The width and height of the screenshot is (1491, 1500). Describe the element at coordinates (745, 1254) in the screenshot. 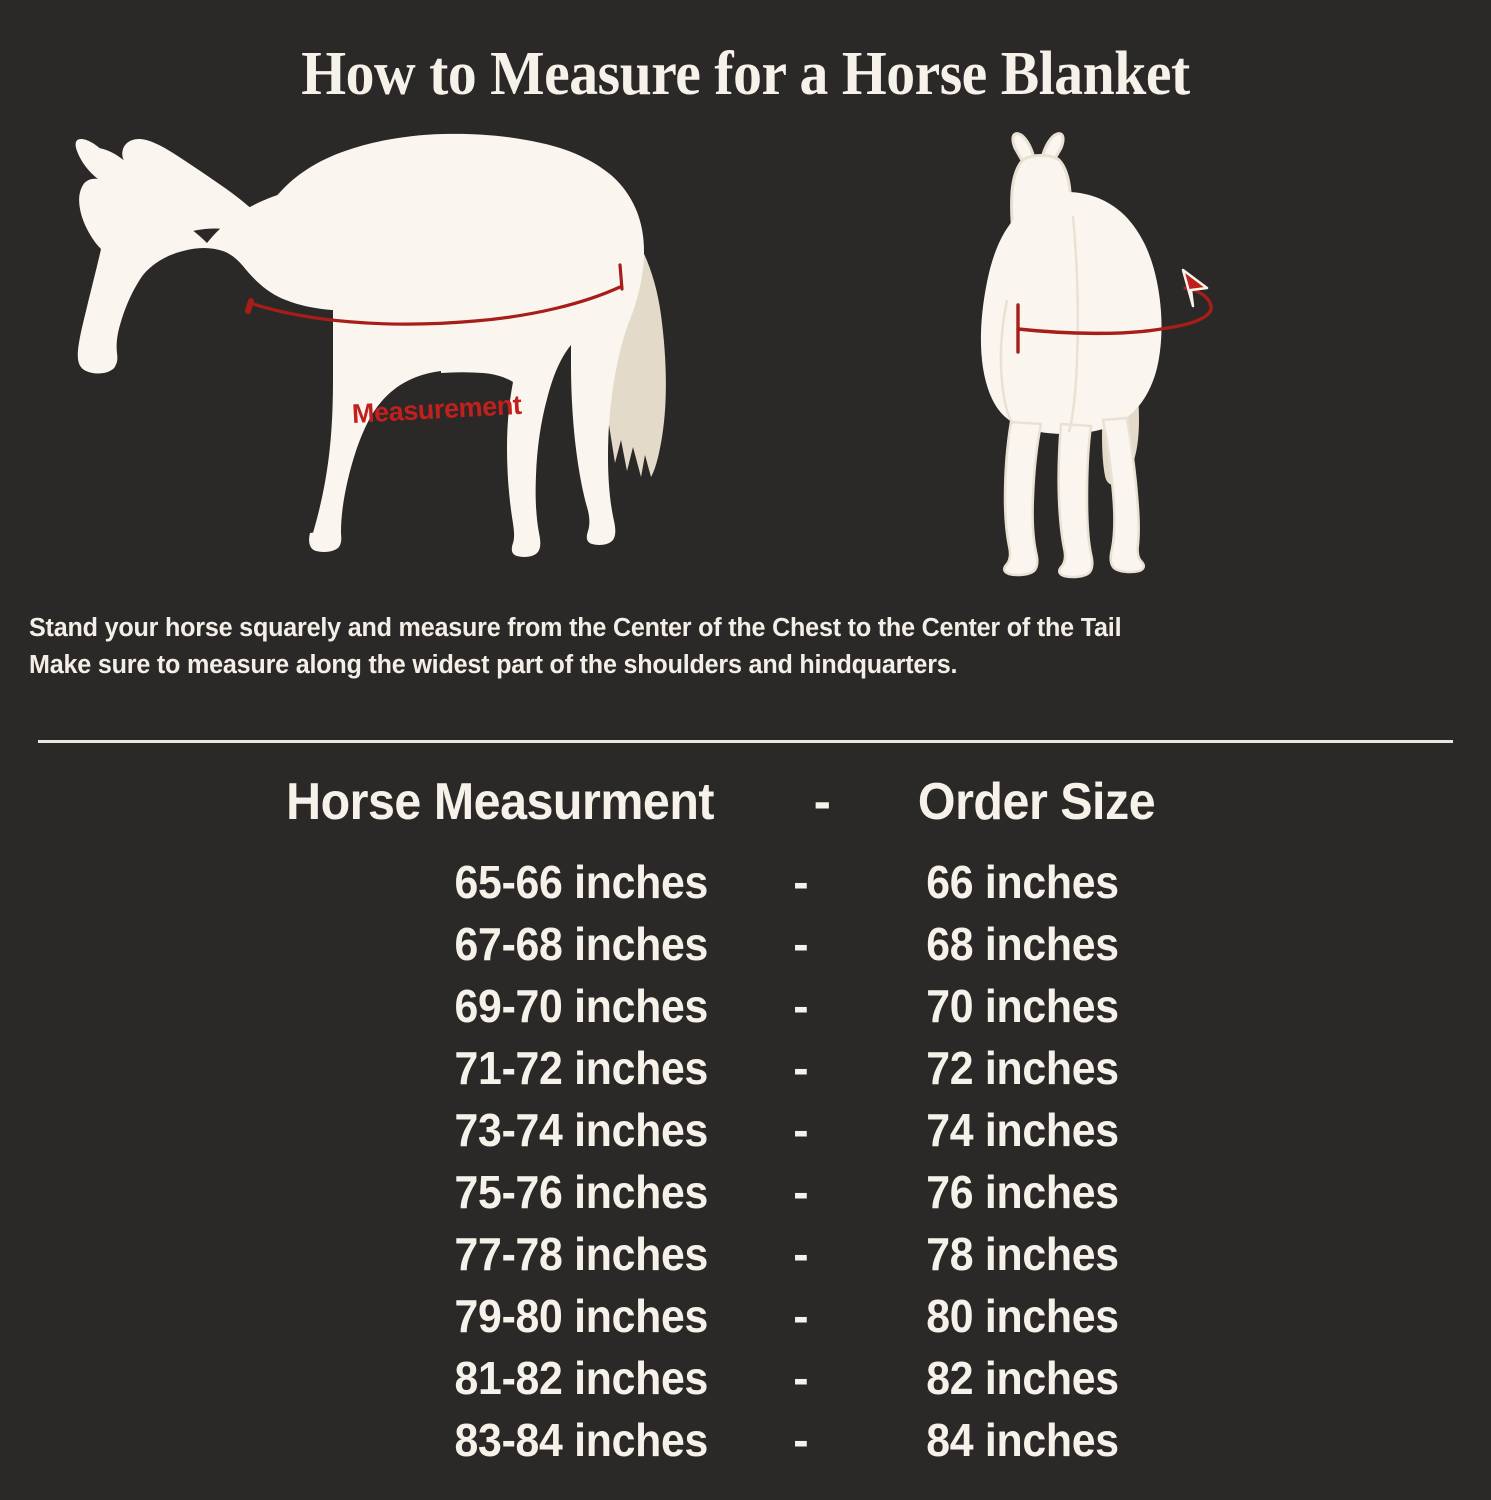

I see `table-row: 77-78 inches - 78 inches` at that location.